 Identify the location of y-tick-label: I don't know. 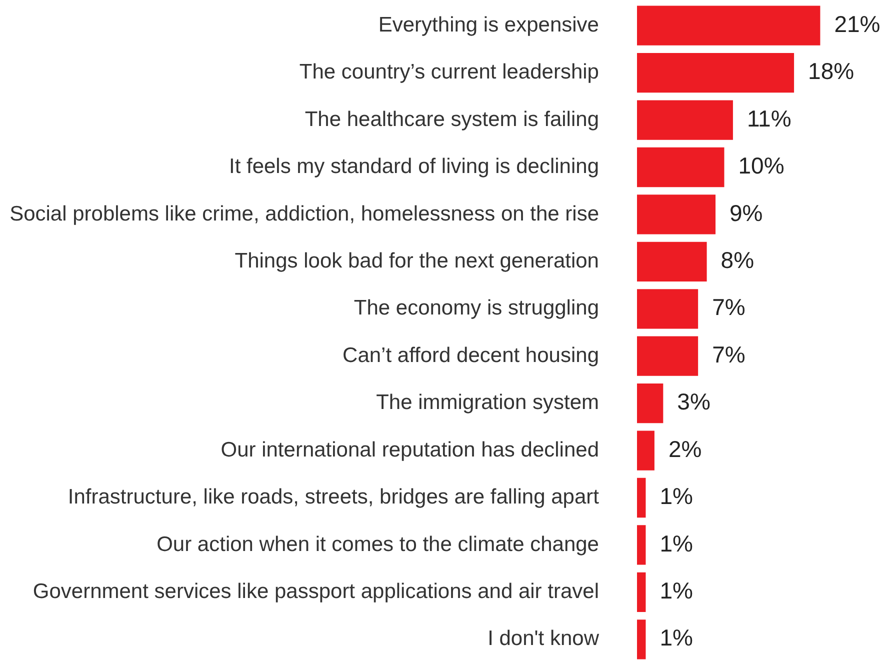
(544, 638).